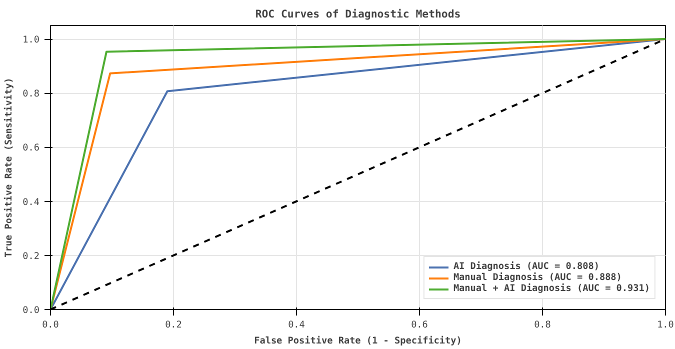  Describe the element at coordinates (173, 325) in the screenshot. I see `x-tick-label: 0.2` at that location.